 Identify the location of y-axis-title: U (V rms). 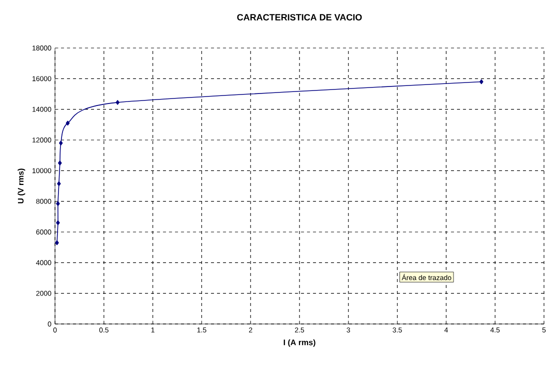
(22, 186).